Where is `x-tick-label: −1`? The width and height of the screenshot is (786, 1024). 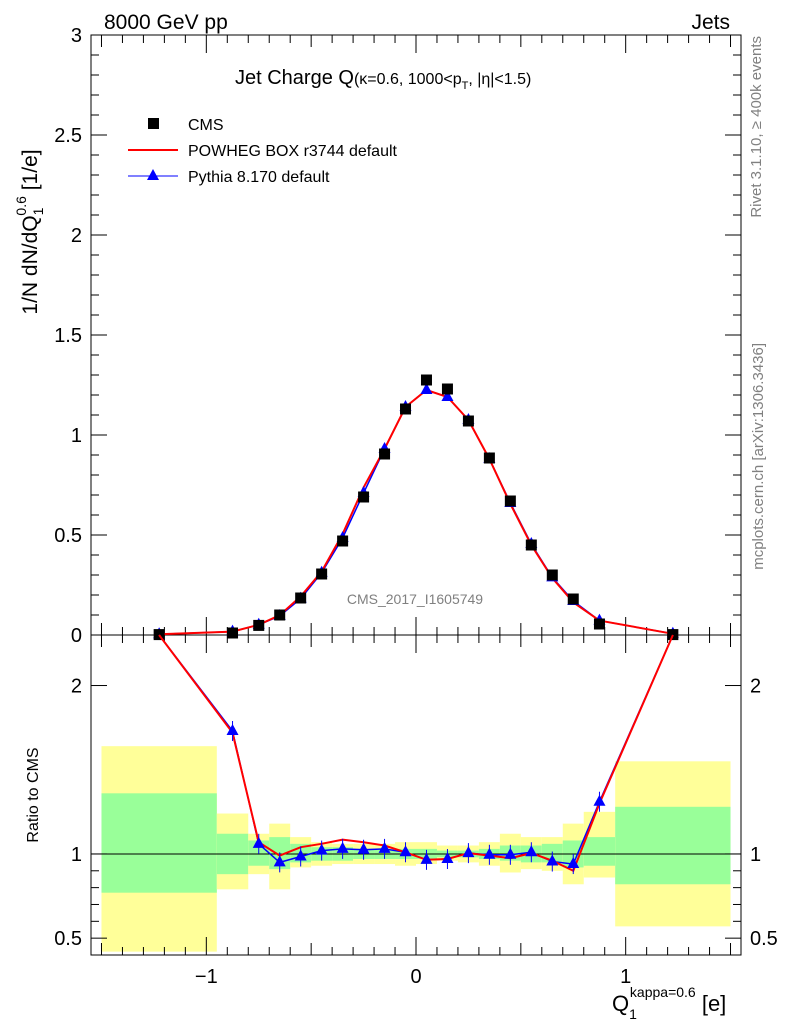 x-tick-label: −1 is located at coordinates (206, 977).